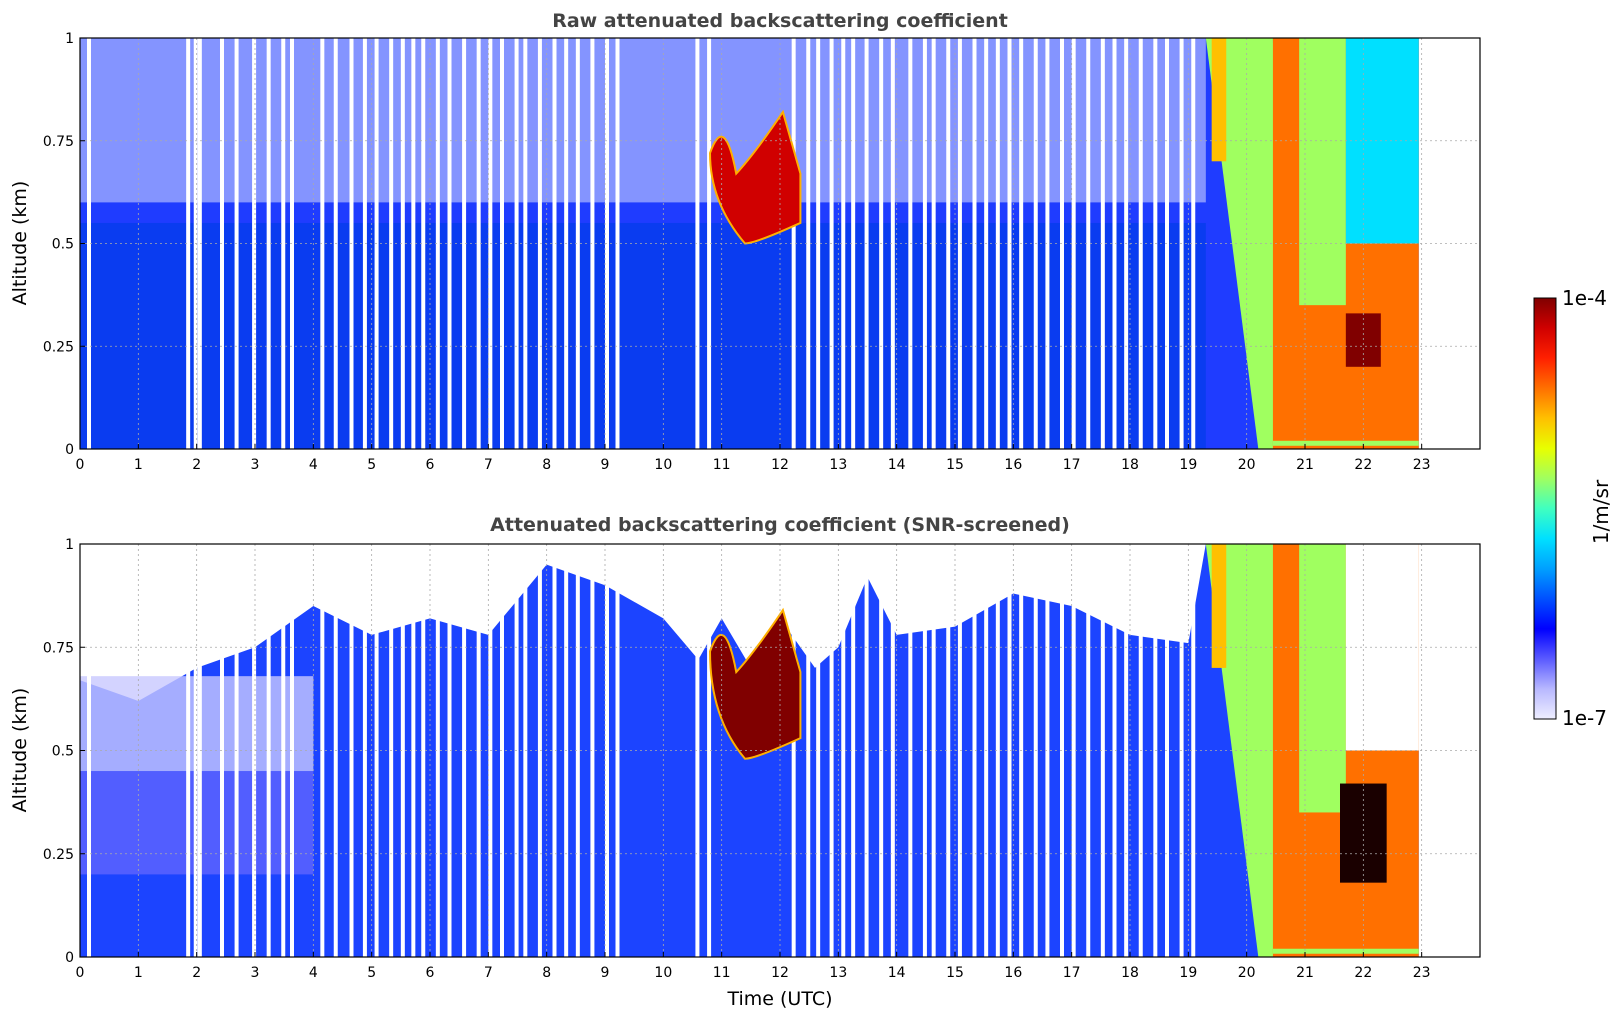 This screenshot has width=1621, height=1020. What do you see at coordinates (1584, 718) in the screenshot?
I see `colorbar-min-label: 1e-7` at bounding box center [1584, 718].